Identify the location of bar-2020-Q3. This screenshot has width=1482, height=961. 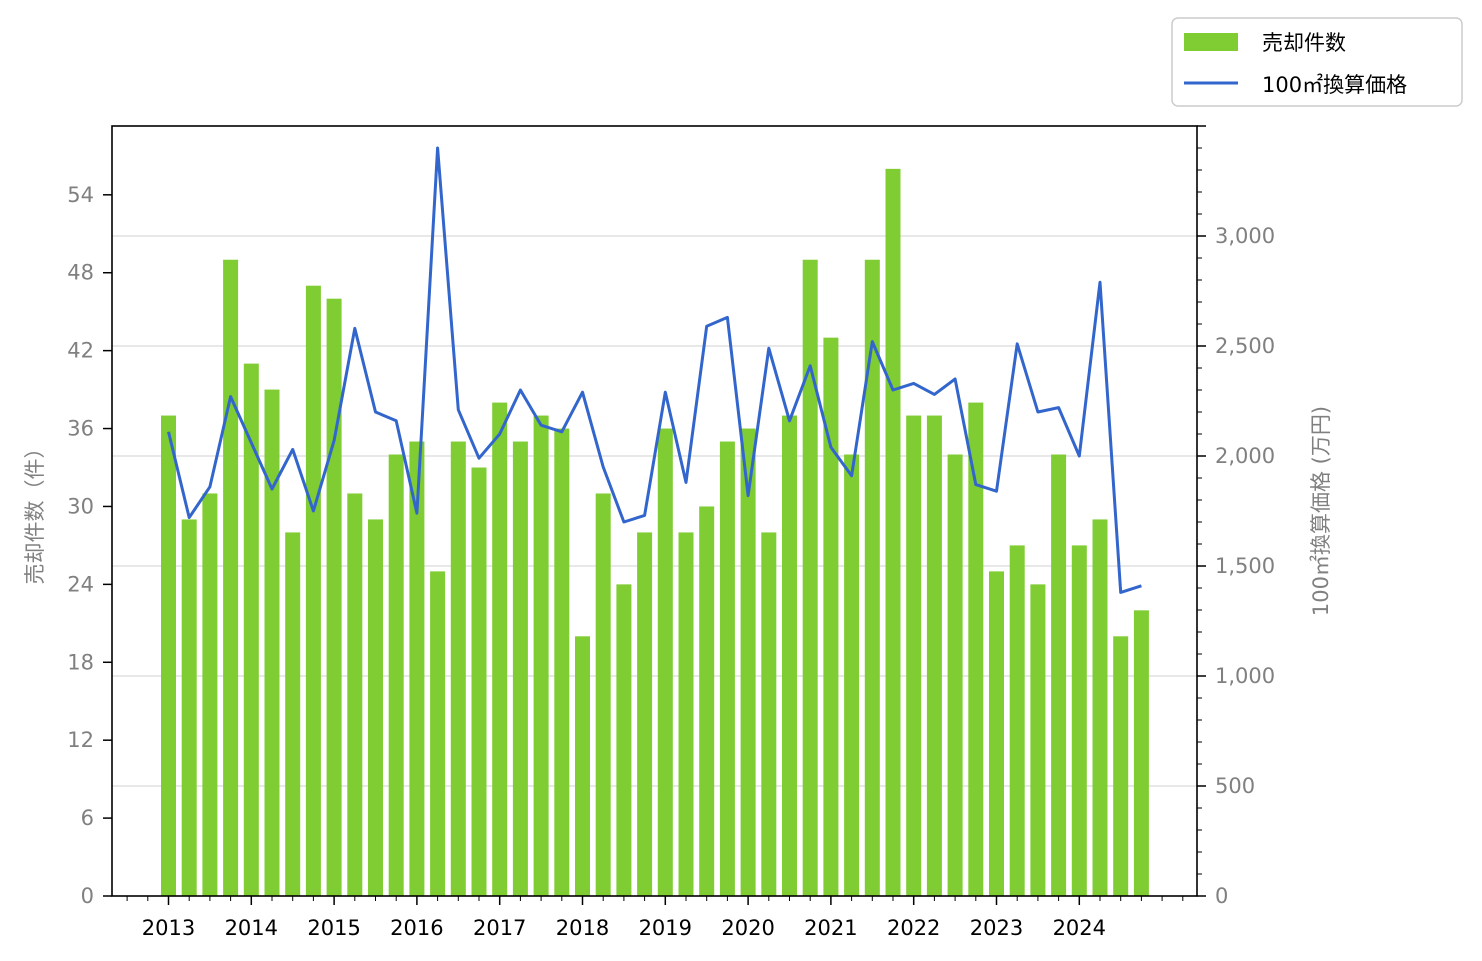
(789, 655).